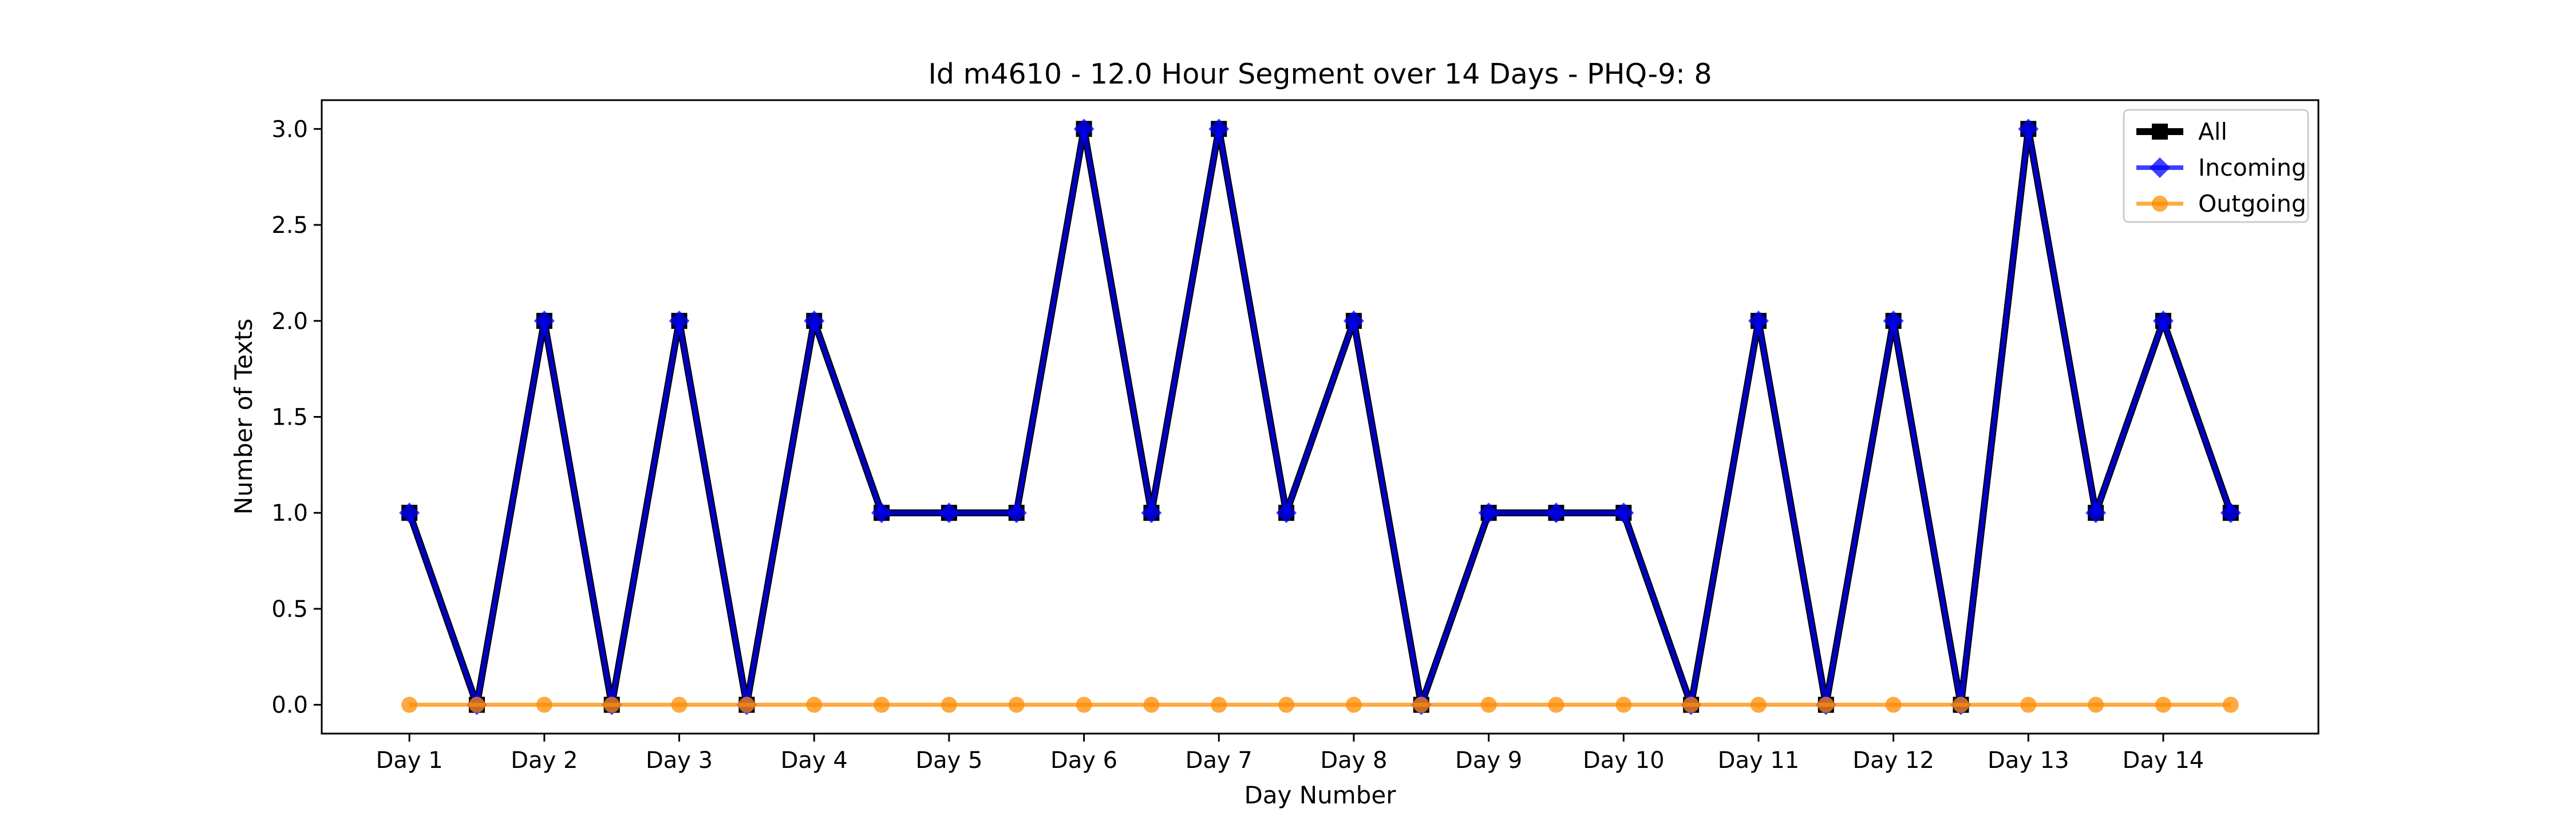 The height and width of the screenshot is (824, 2576). I want to click on x-tick-label: Day 10, so click(1624, 760).